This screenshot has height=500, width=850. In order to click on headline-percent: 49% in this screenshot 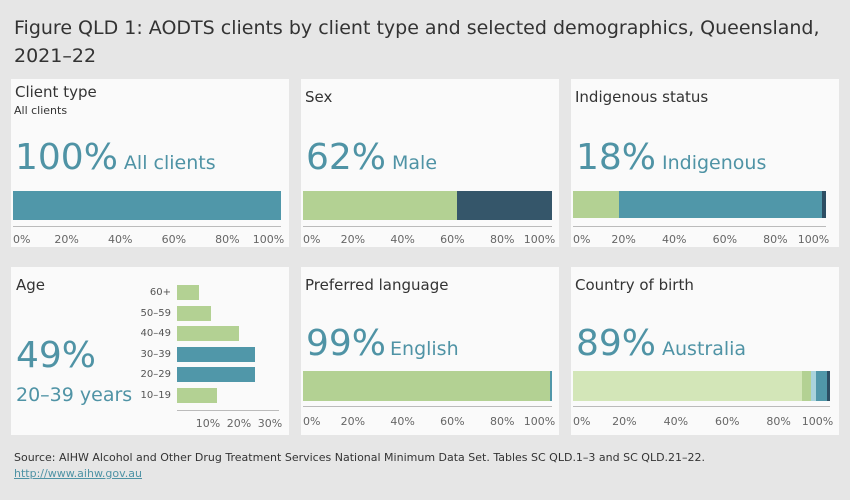, I will do `click(56, 355)`.